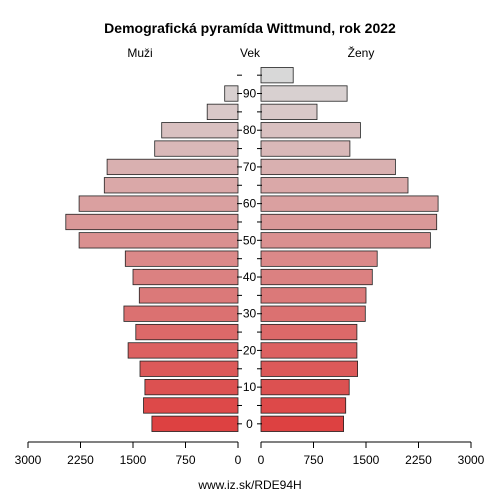  I want to click on age-tick-label: 10, so click(250, 387).